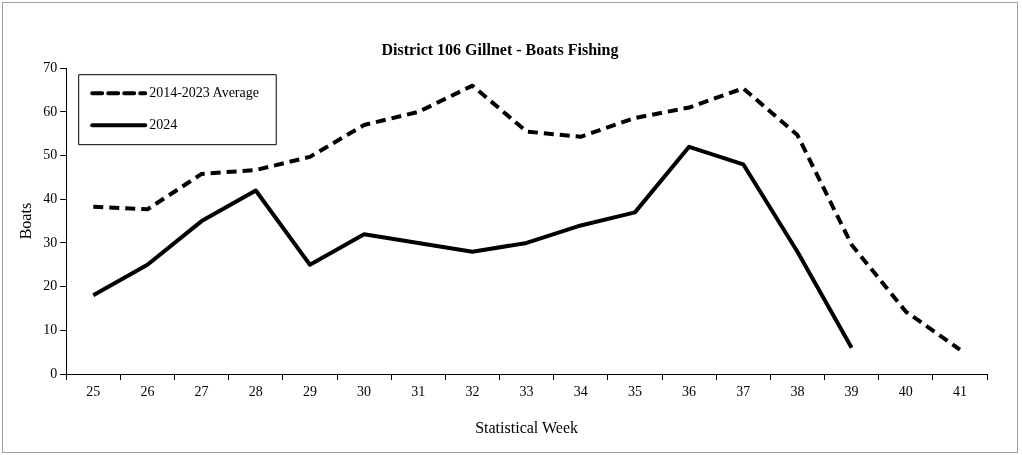  Describe the element at coordinates (500, 49) in the screenshot. I see `chart-title: District 106 Gillnet - Boats Fishing` at that location.